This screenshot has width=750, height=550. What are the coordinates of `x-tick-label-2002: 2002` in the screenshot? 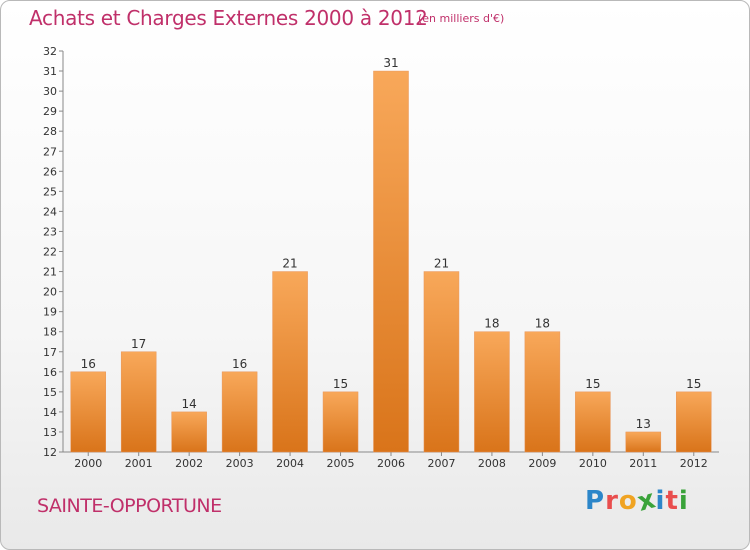 It's located at (189, 463).